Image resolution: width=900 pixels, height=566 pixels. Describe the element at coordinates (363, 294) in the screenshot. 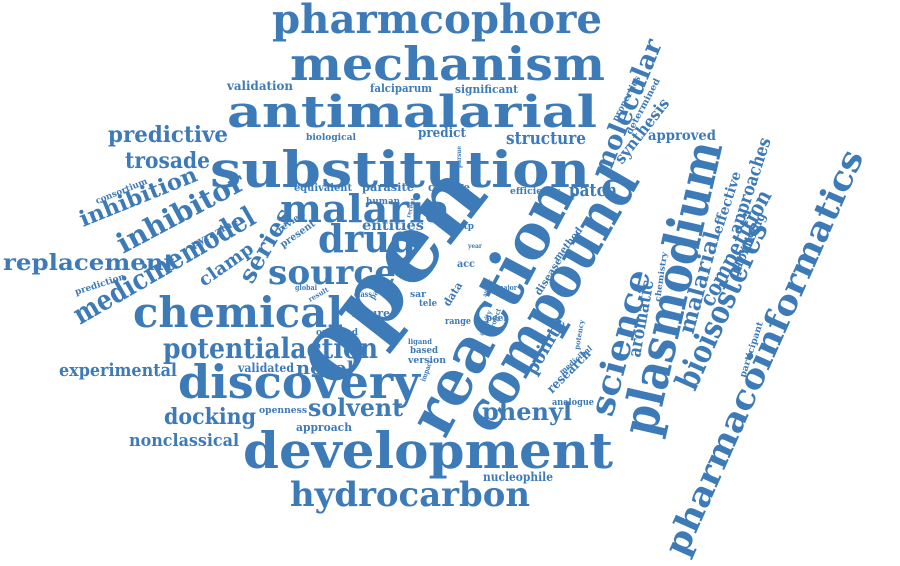

I see `word-class: class` at that location.